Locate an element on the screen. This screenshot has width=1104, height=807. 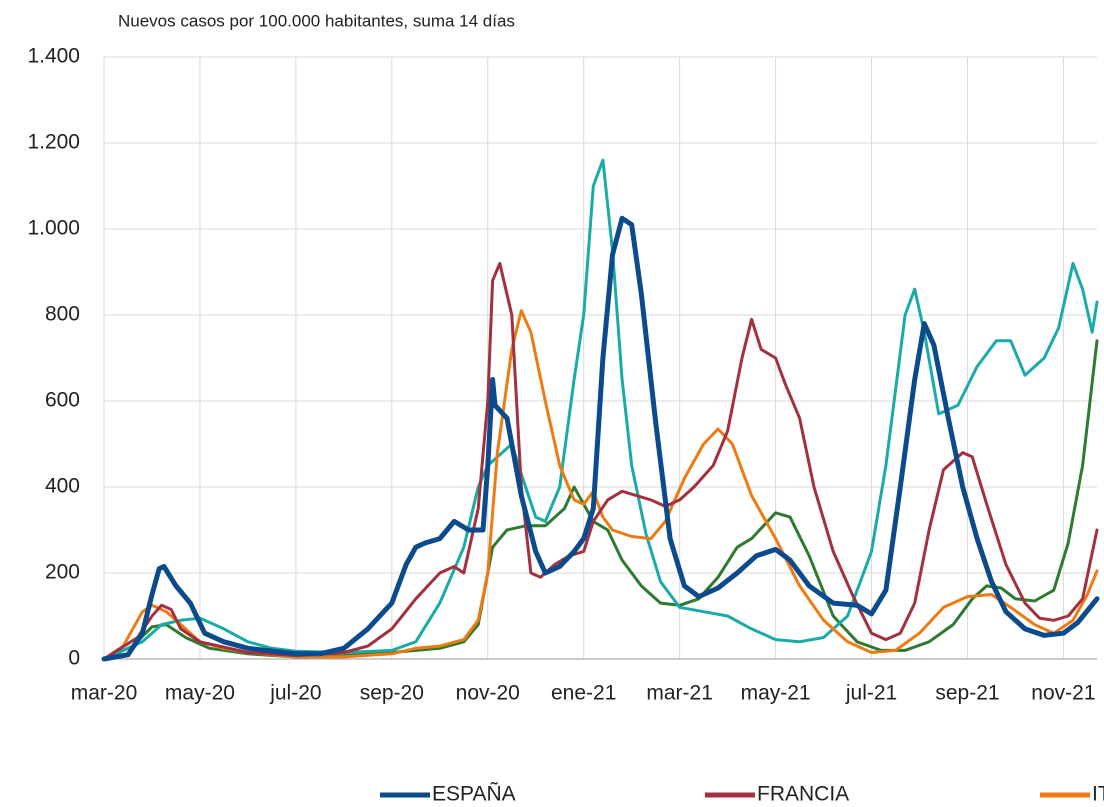
legend-label: ITALIA is located at coordinates (1098, 794).